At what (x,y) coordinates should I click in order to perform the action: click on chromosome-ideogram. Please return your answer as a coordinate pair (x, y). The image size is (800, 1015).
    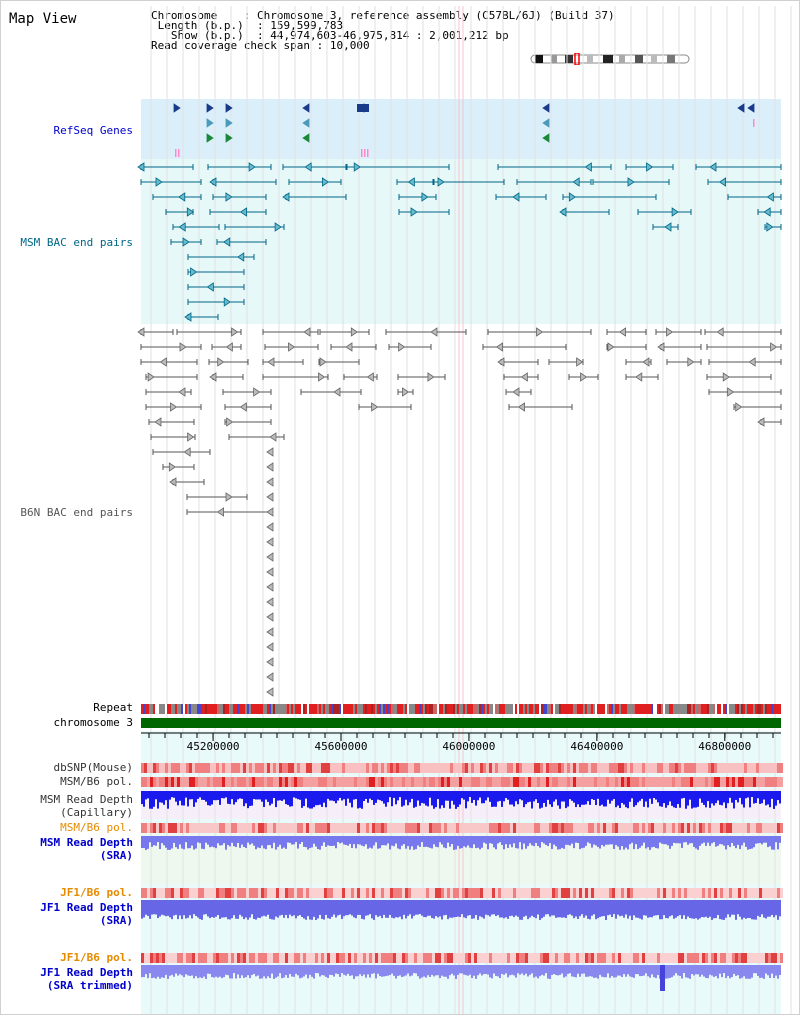
    Looking at the image, I should click on (611, 59).